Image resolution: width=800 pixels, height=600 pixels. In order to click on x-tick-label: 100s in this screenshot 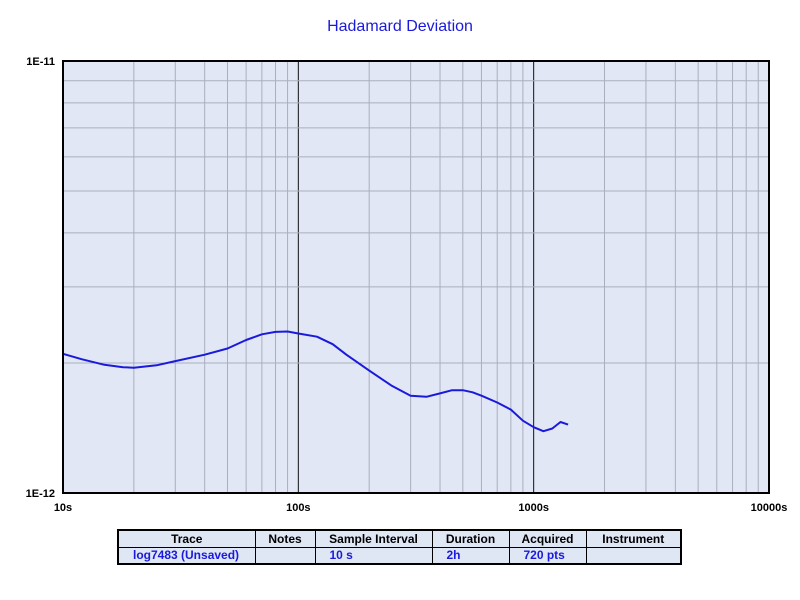, I will do `click(298, 508)`.